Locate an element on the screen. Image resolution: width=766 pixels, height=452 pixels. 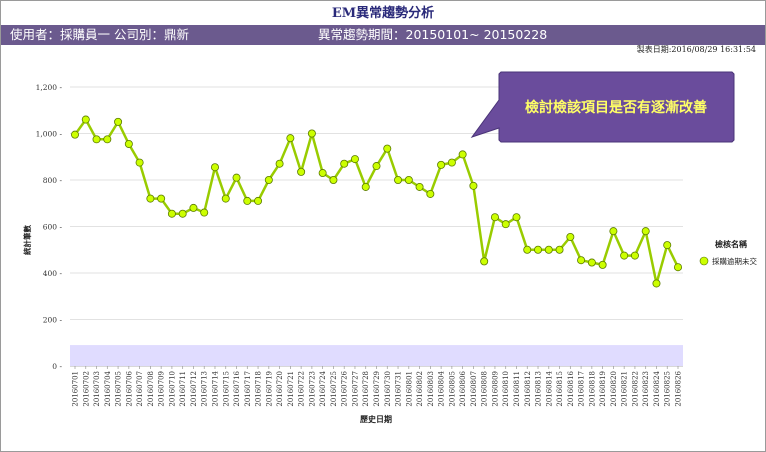
legend-series-label: 採購逾期未交 is located at coordinates (734, 261).